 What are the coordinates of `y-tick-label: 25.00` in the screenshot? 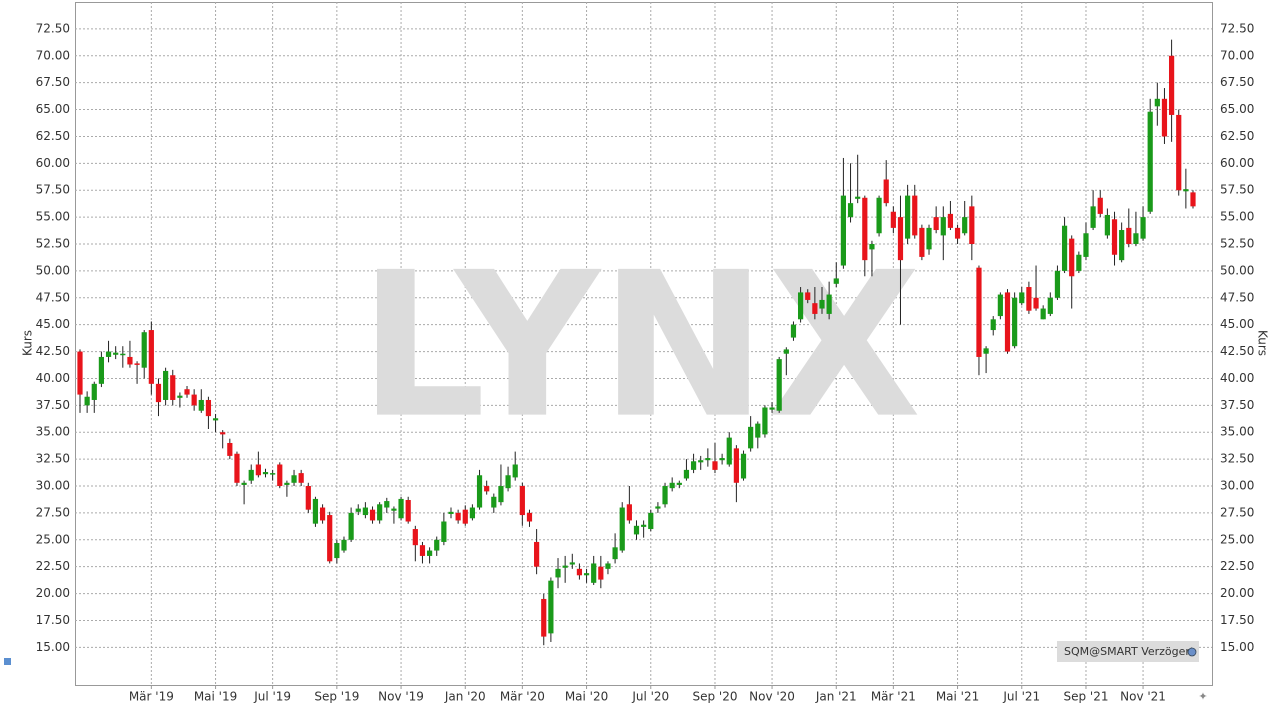 It's located at (53, 539).